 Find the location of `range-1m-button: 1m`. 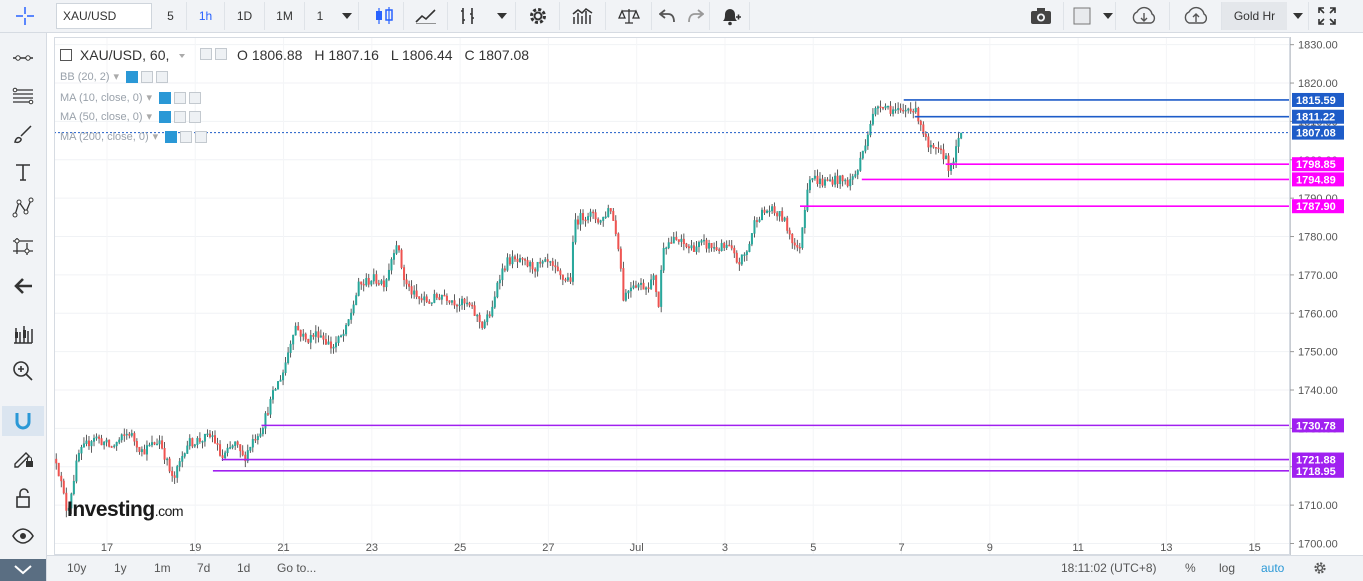

range-1m-button: 1m is located at coordinates (162, 568).